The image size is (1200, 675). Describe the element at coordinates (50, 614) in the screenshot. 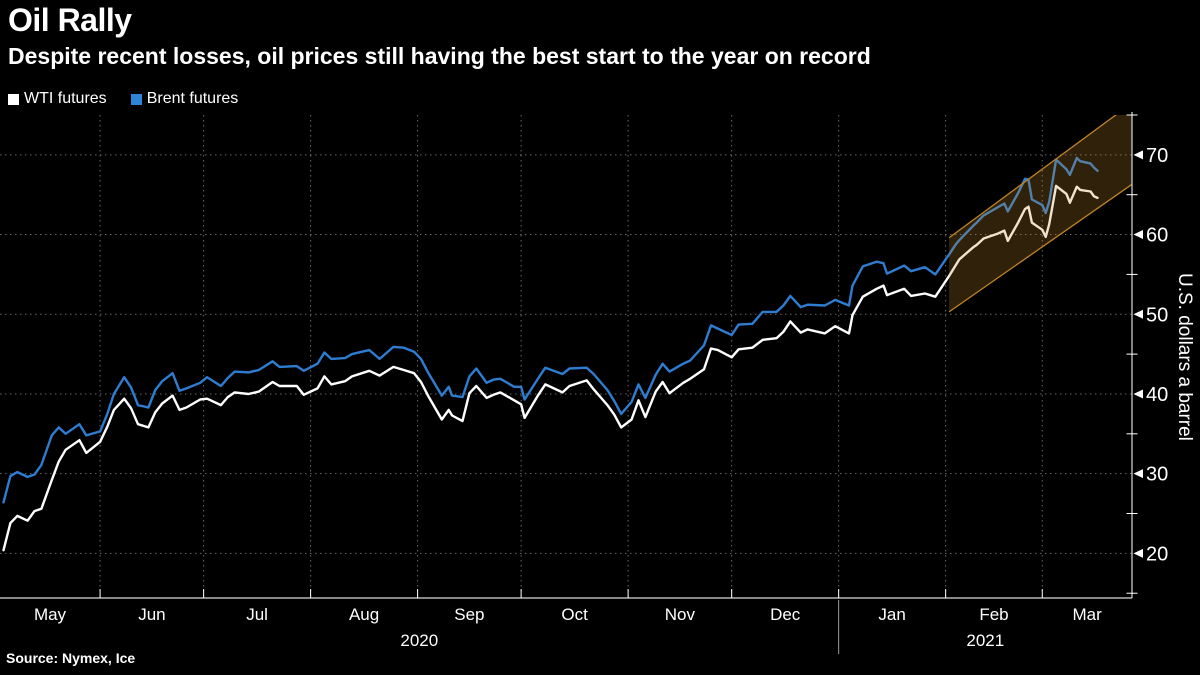

I see `month-label: May` at that location.